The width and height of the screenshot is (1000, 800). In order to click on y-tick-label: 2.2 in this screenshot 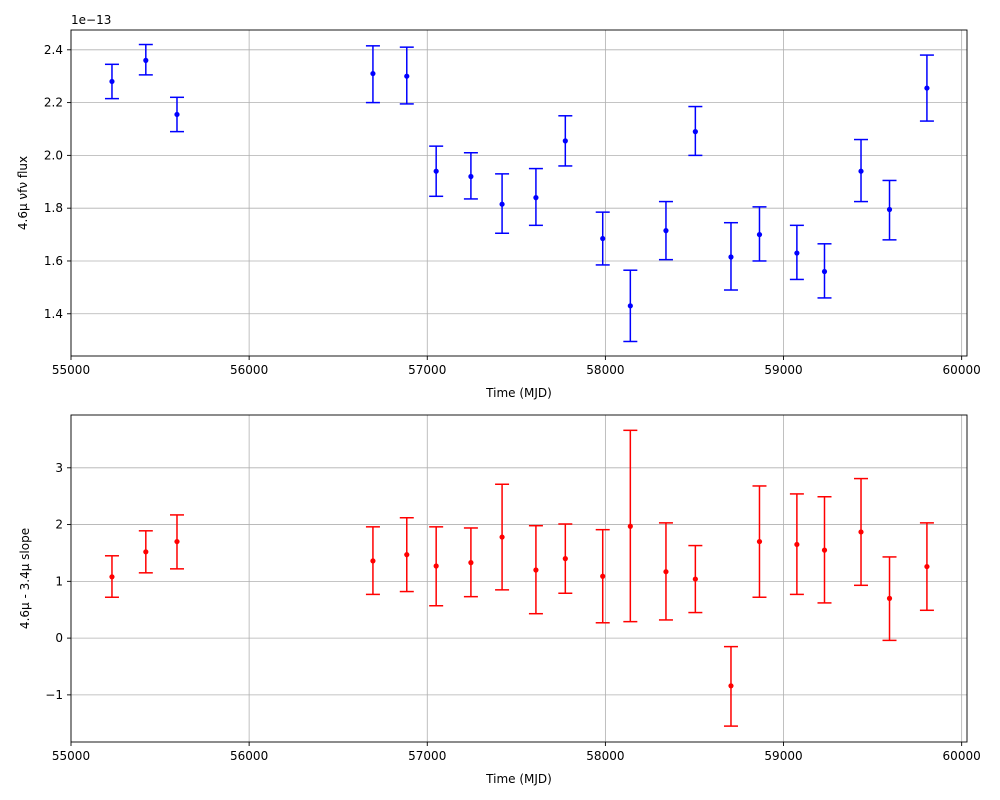, I will do `click(53, 103)`.